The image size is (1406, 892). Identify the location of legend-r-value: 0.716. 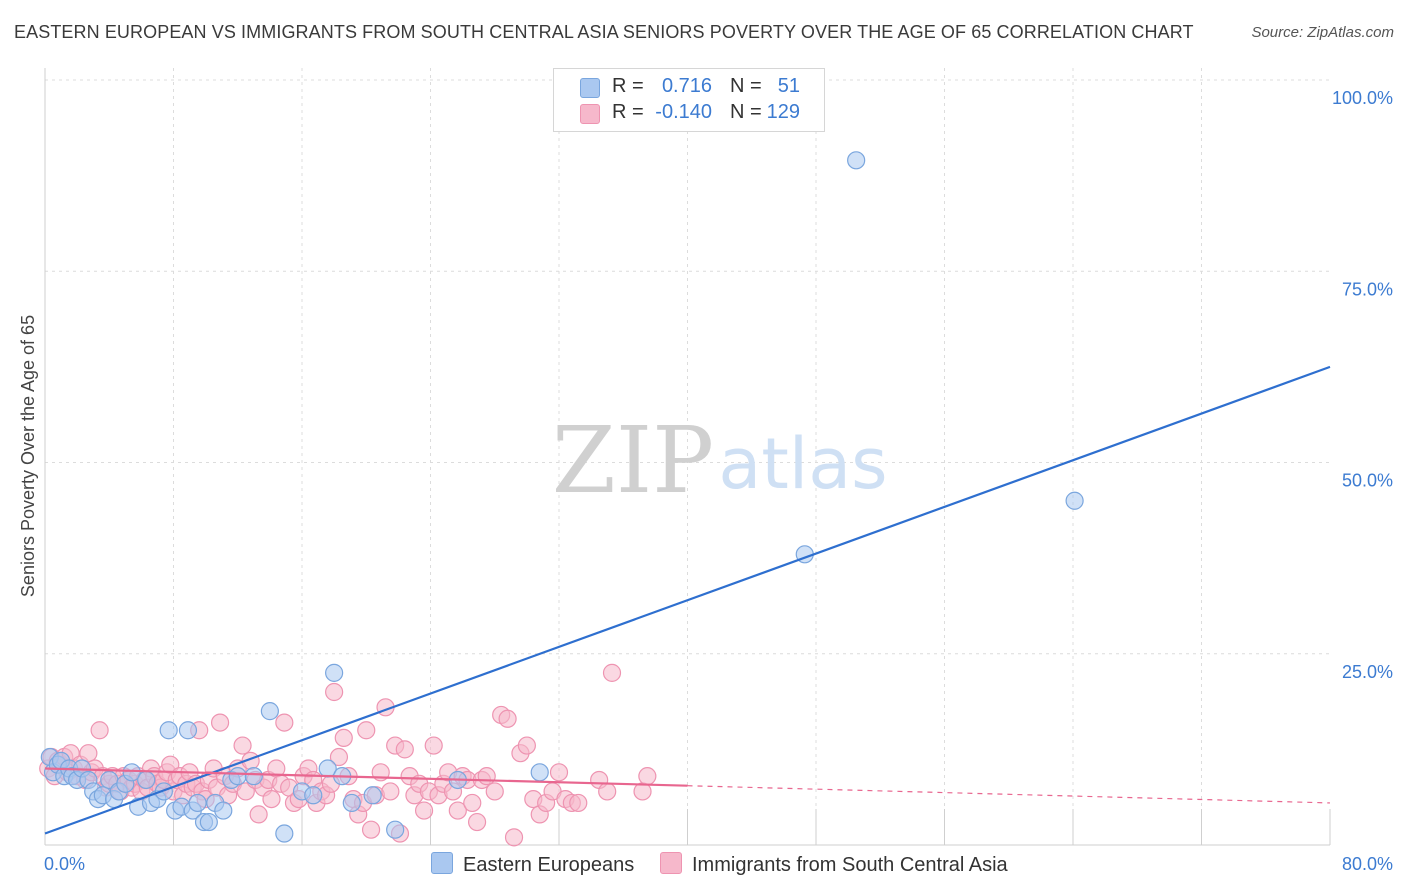
(686, 86).